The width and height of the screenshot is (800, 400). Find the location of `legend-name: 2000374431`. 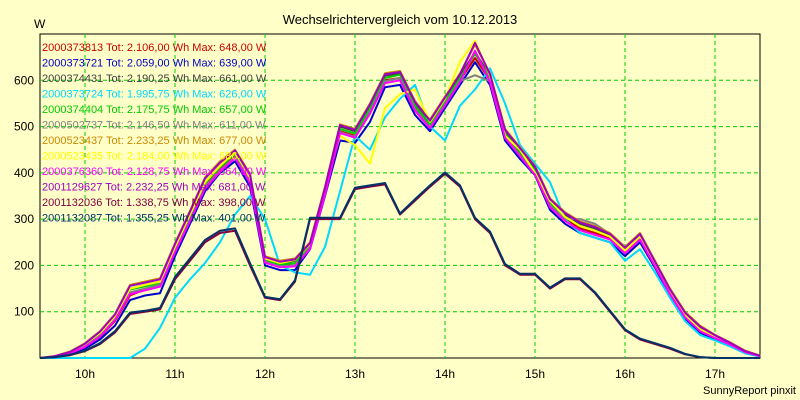

legend-name: 2000374431 is located at coordinates (72, 79).